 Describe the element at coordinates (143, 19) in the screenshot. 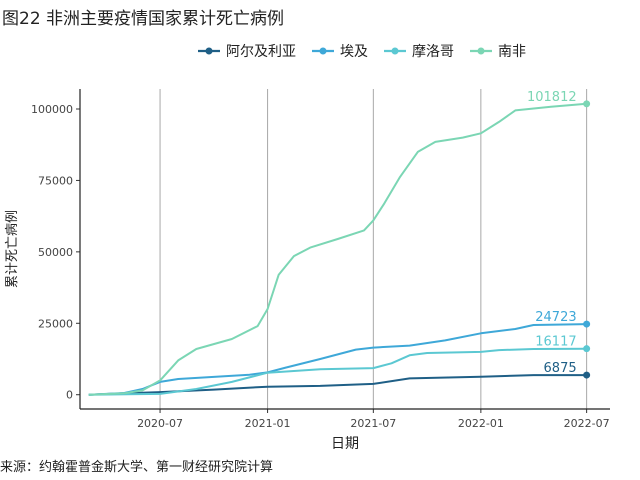

I see `figure-title: 图22 非洲主要疫情国家累计死亡病例` at that location.